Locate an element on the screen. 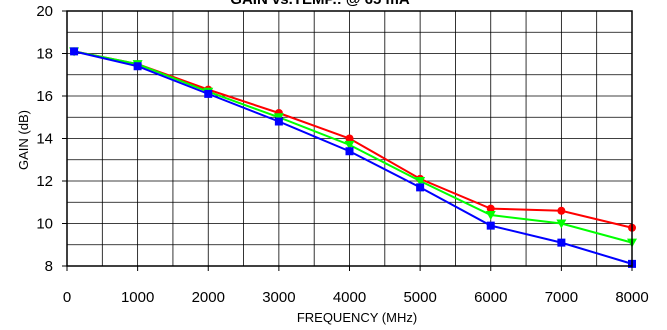 The height and width of the screenshot is (330, 667). y-tick-label: 8 is located at coordinates (49, 266).